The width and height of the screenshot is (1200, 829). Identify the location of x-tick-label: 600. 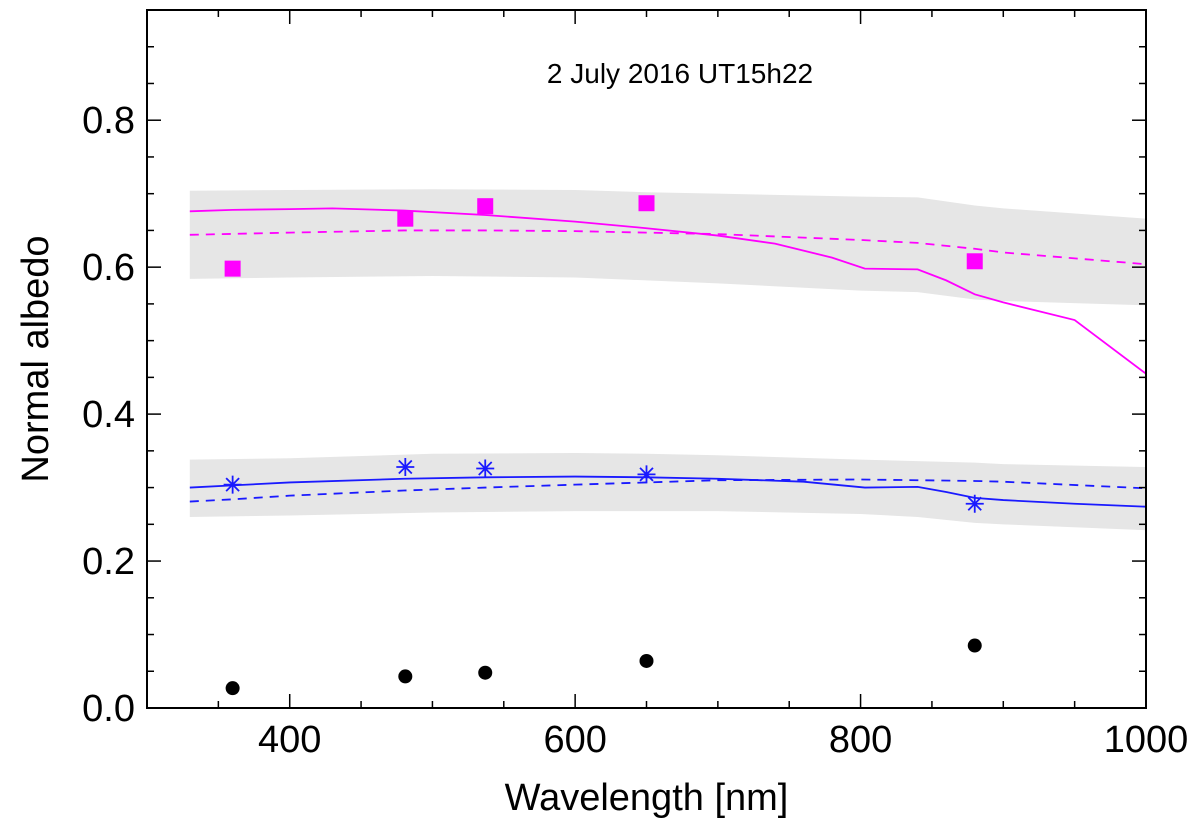
(574, 740).